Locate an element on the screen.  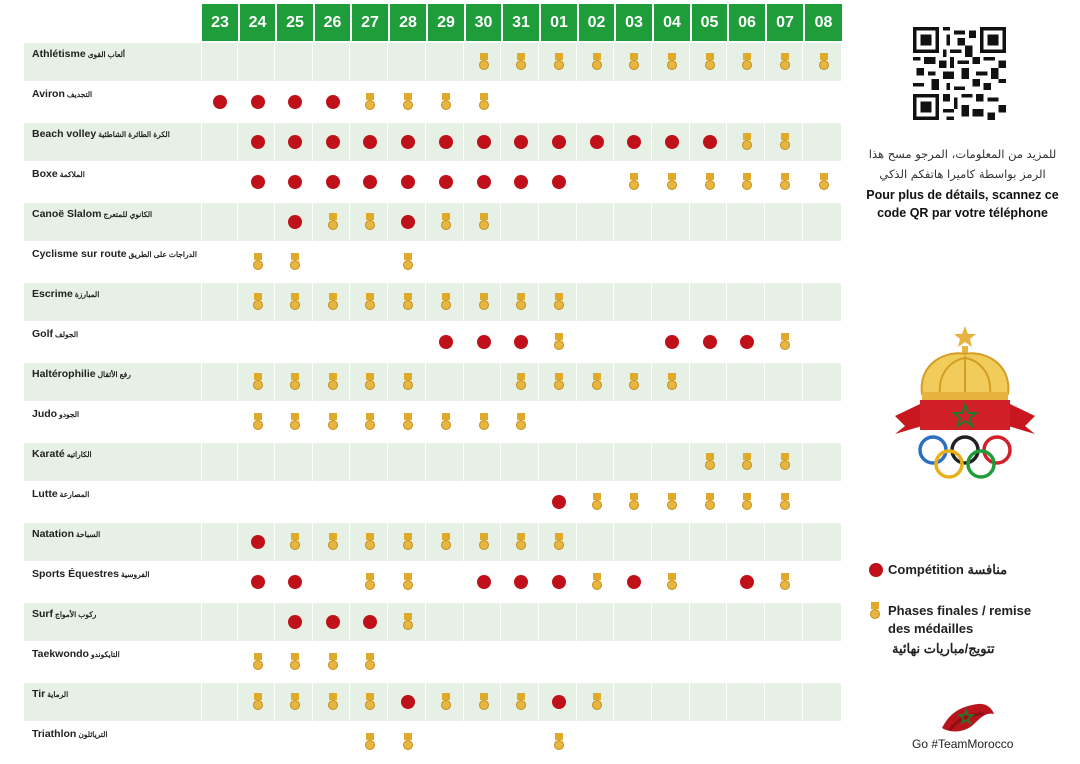
sport-name-fr: Surf is located at coordinates (42, 614).